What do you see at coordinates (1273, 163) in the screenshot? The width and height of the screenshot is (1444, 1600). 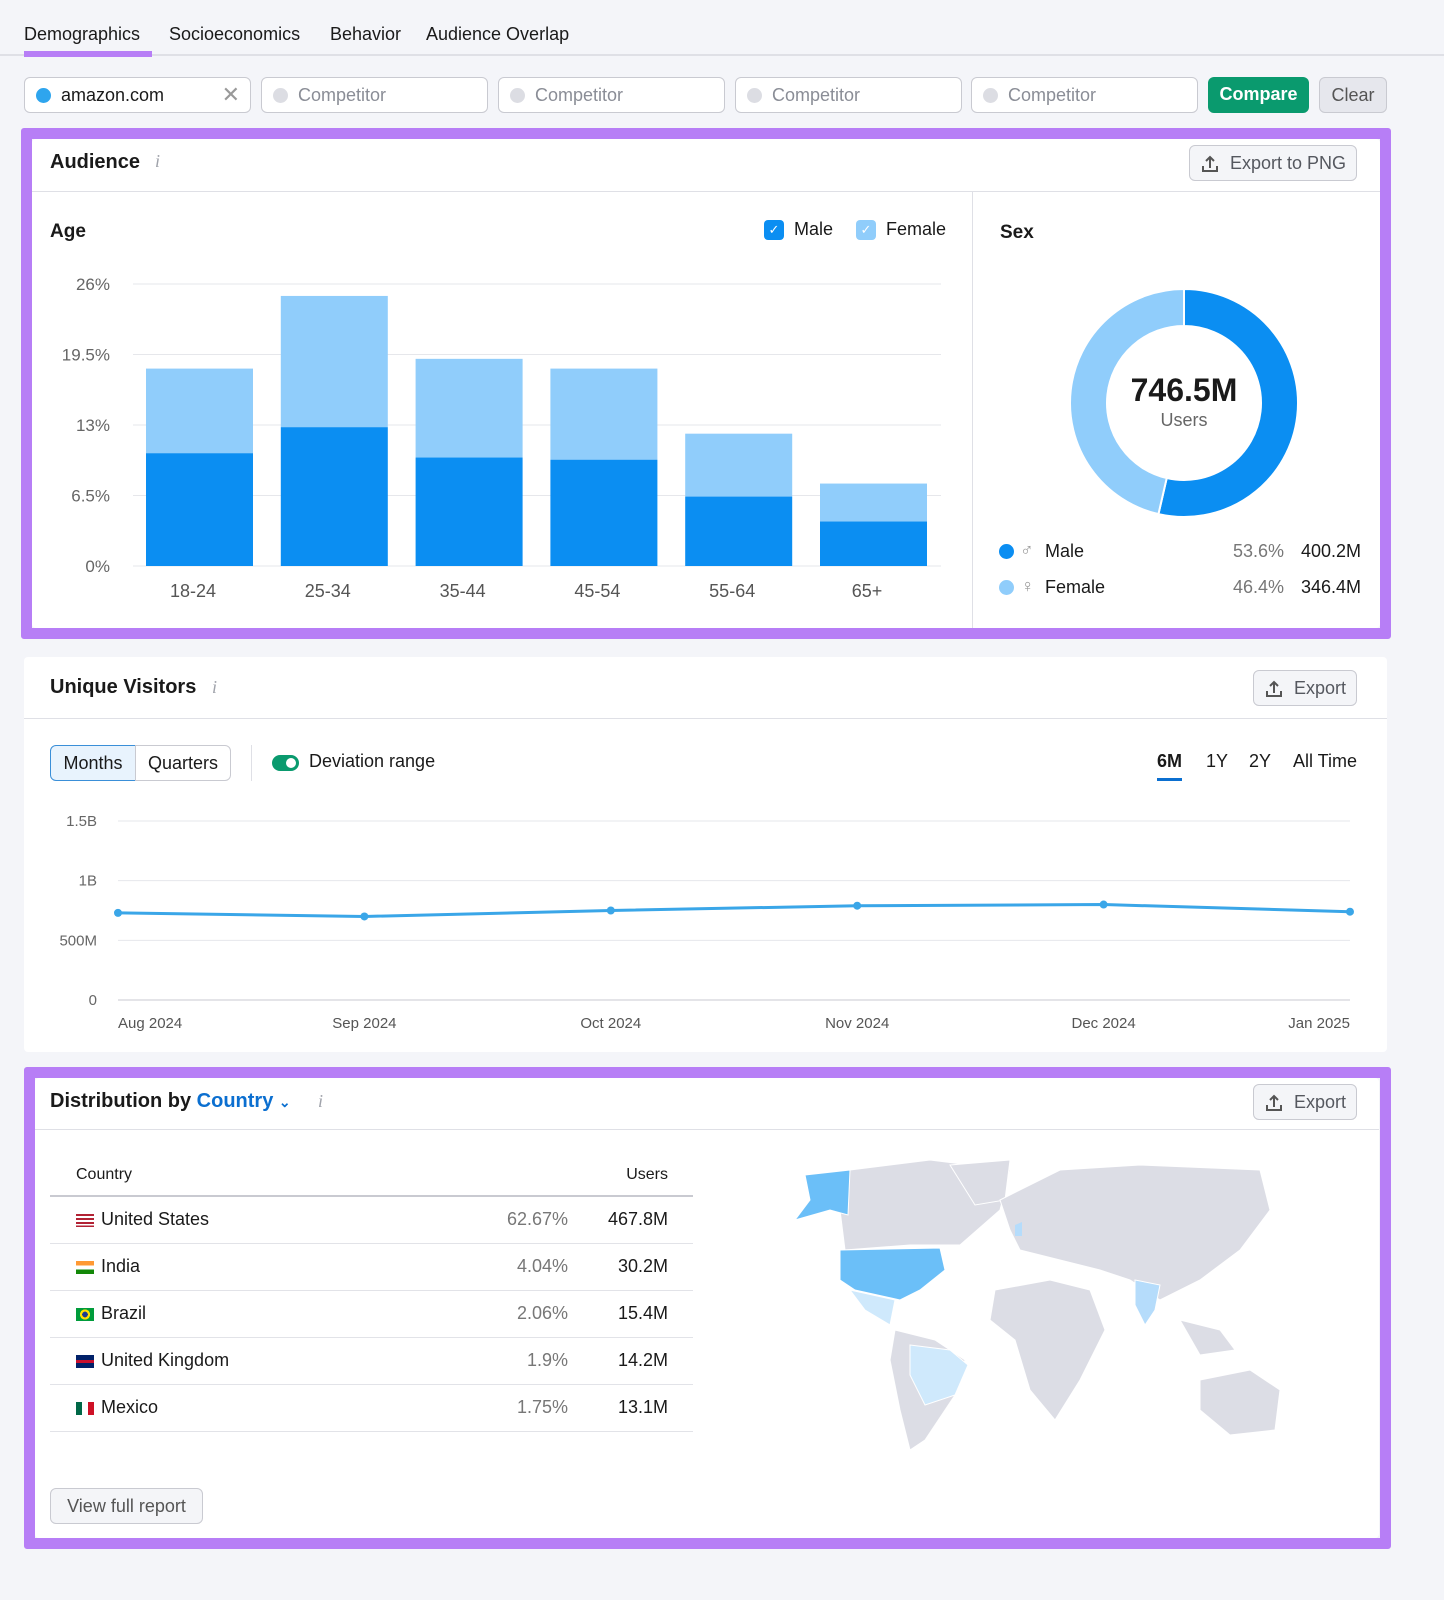 I see `export-png-button: Export to PNG` at bounding box center [1273, 163].